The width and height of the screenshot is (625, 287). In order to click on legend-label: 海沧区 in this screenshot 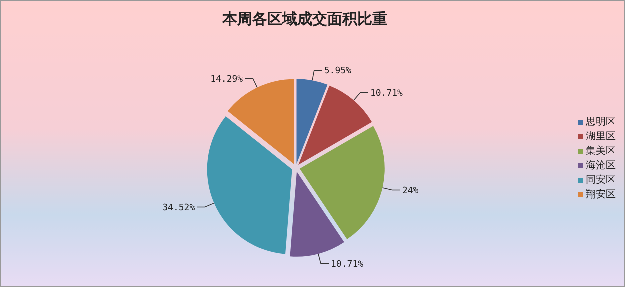, I will do `click(601, 166)`.